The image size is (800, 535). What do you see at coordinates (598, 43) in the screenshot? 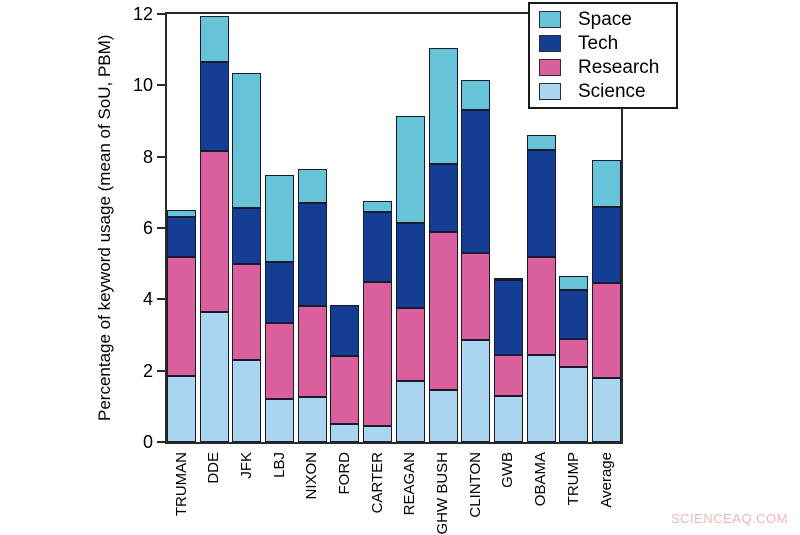
I see `legend-label: Tech` at bounding box center [598, 43].